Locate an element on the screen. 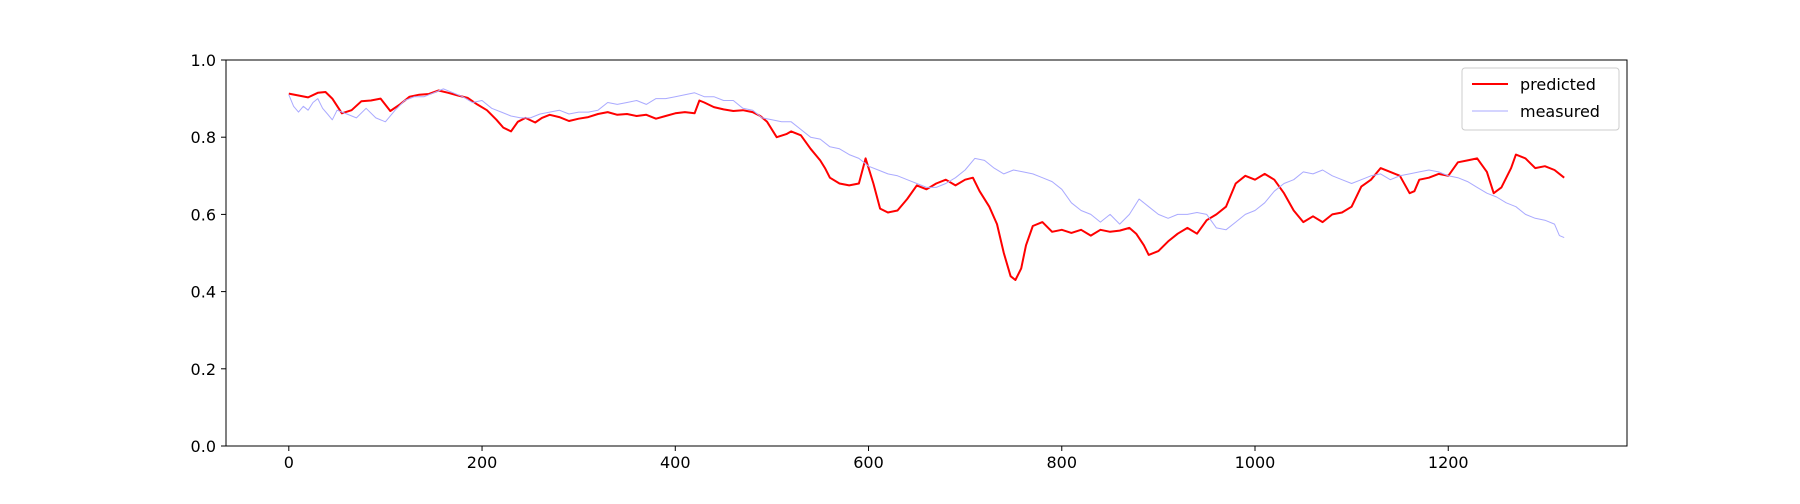  x-tick-label: 600 is located at coordinates (868, 462).